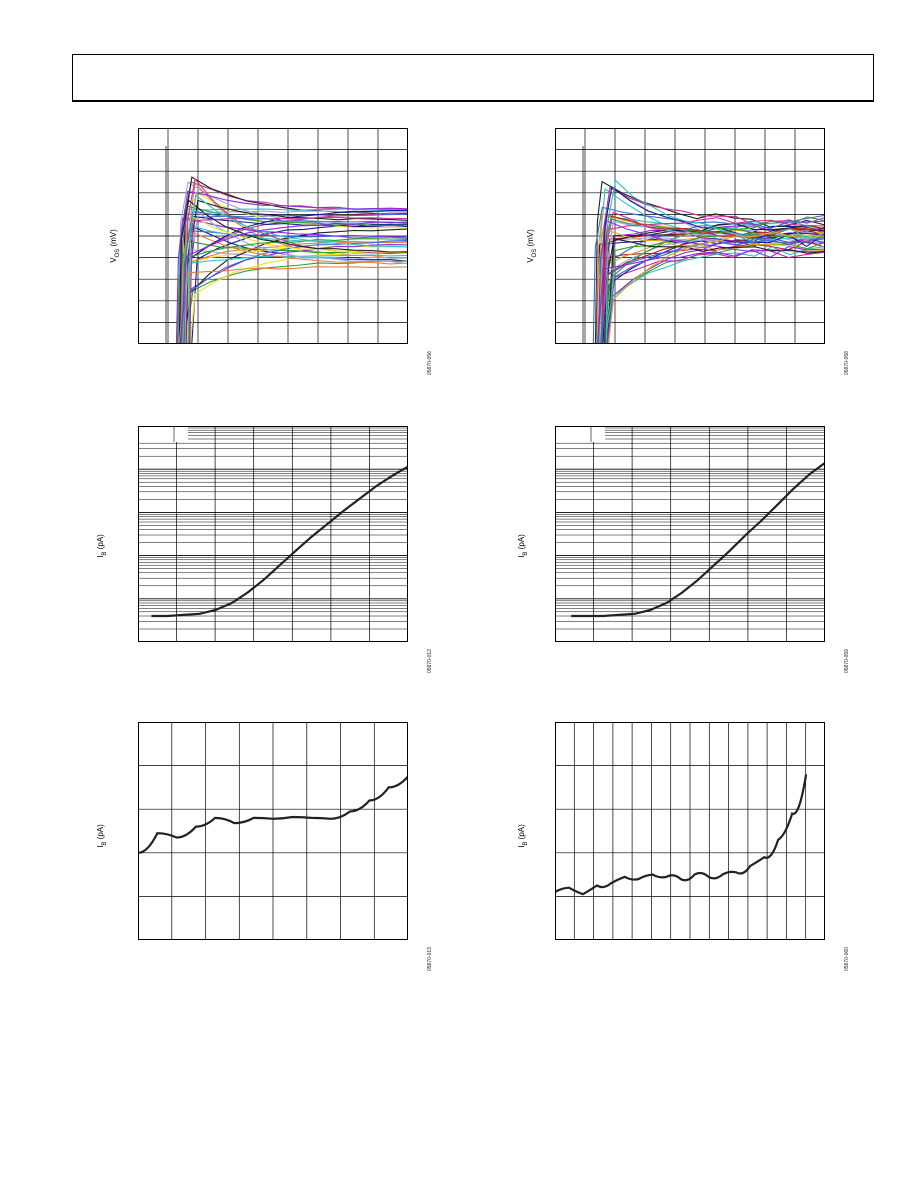 The image size is (918, 1188). I want to click on ylabel-vos-right: VOS (mV), so click(532, 246).